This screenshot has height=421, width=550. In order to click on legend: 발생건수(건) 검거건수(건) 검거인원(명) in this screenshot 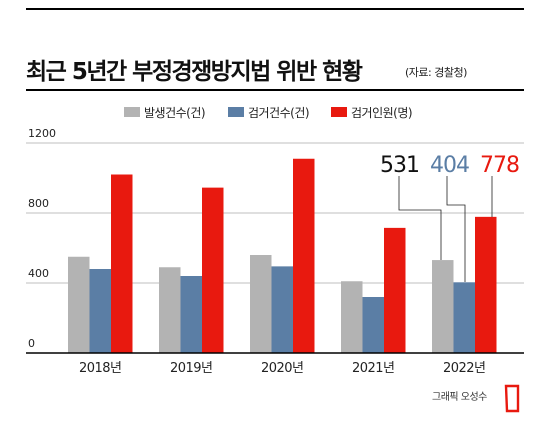, I will do `click(268, 113)`.